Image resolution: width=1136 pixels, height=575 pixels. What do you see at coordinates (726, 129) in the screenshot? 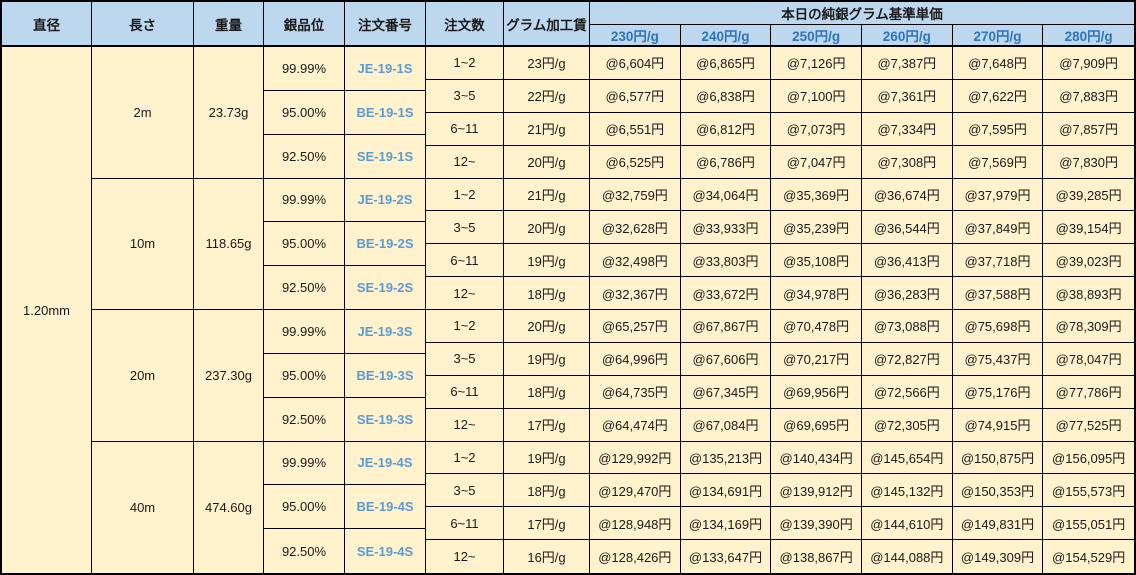
I see `price-cell: @6,812円` at bounding box center [726, 129].